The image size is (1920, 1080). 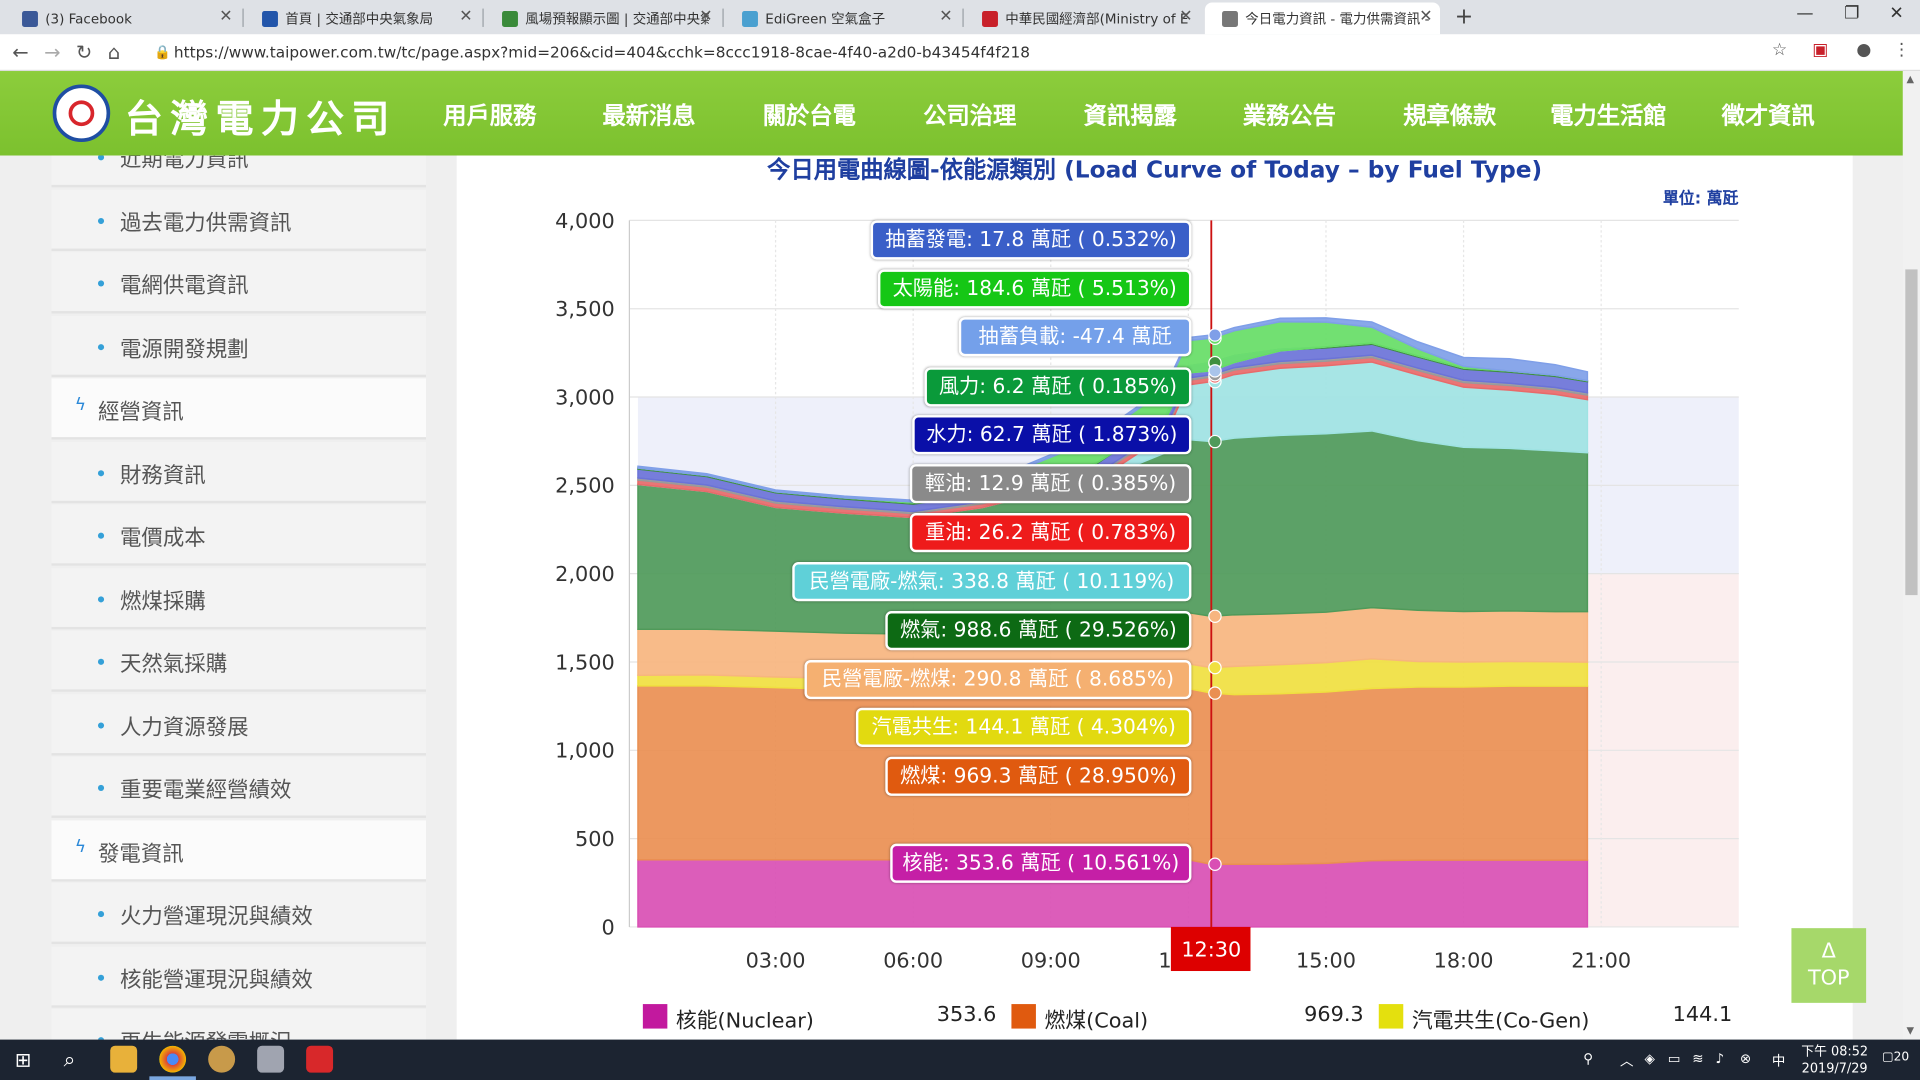 What do you see at coordinates (826, 1017) in the screenshot?
I see `legend-item: 核能(Nuclear) 353.6` at bounding box center [826, 1017].